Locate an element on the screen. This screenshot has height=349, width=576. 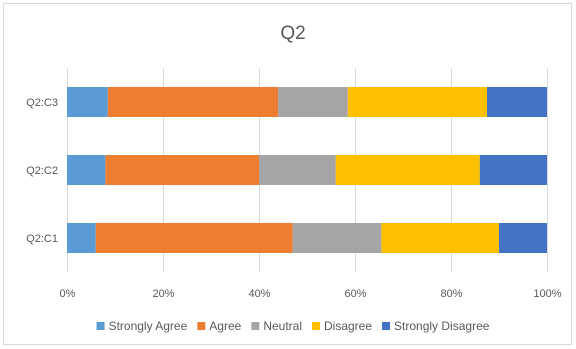
x-tick-label: 20% is located at coordinates (163, 294).